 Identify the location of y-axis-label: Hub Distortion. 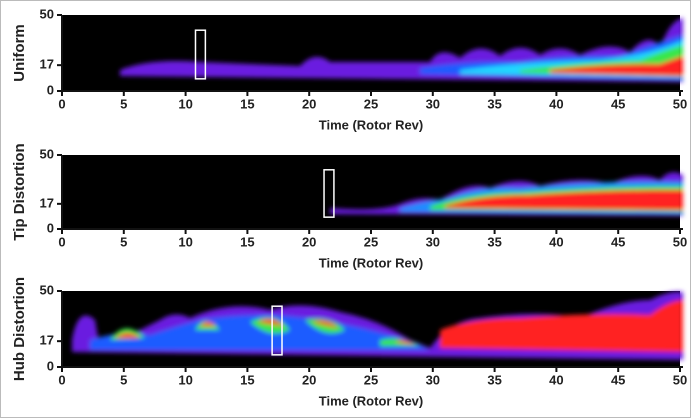
(19, 329).